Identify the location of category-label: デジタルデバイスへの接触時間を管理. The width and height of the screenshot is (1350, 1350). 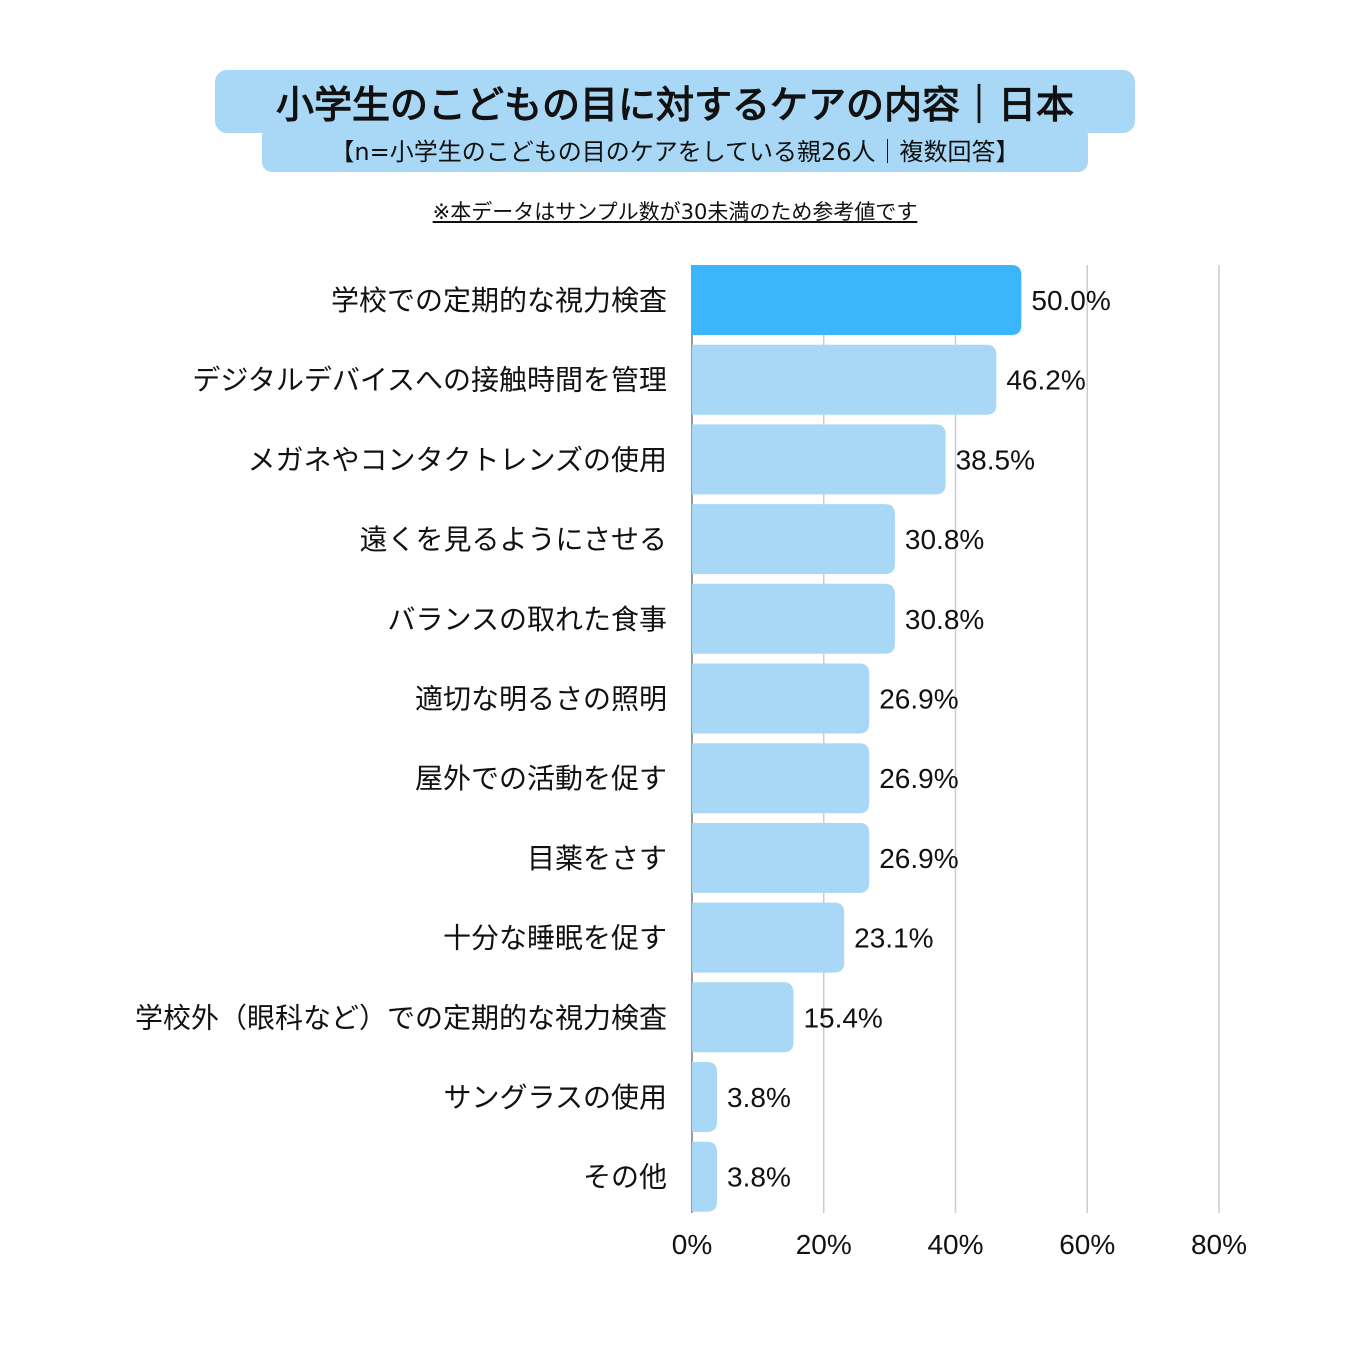
(429, 380).